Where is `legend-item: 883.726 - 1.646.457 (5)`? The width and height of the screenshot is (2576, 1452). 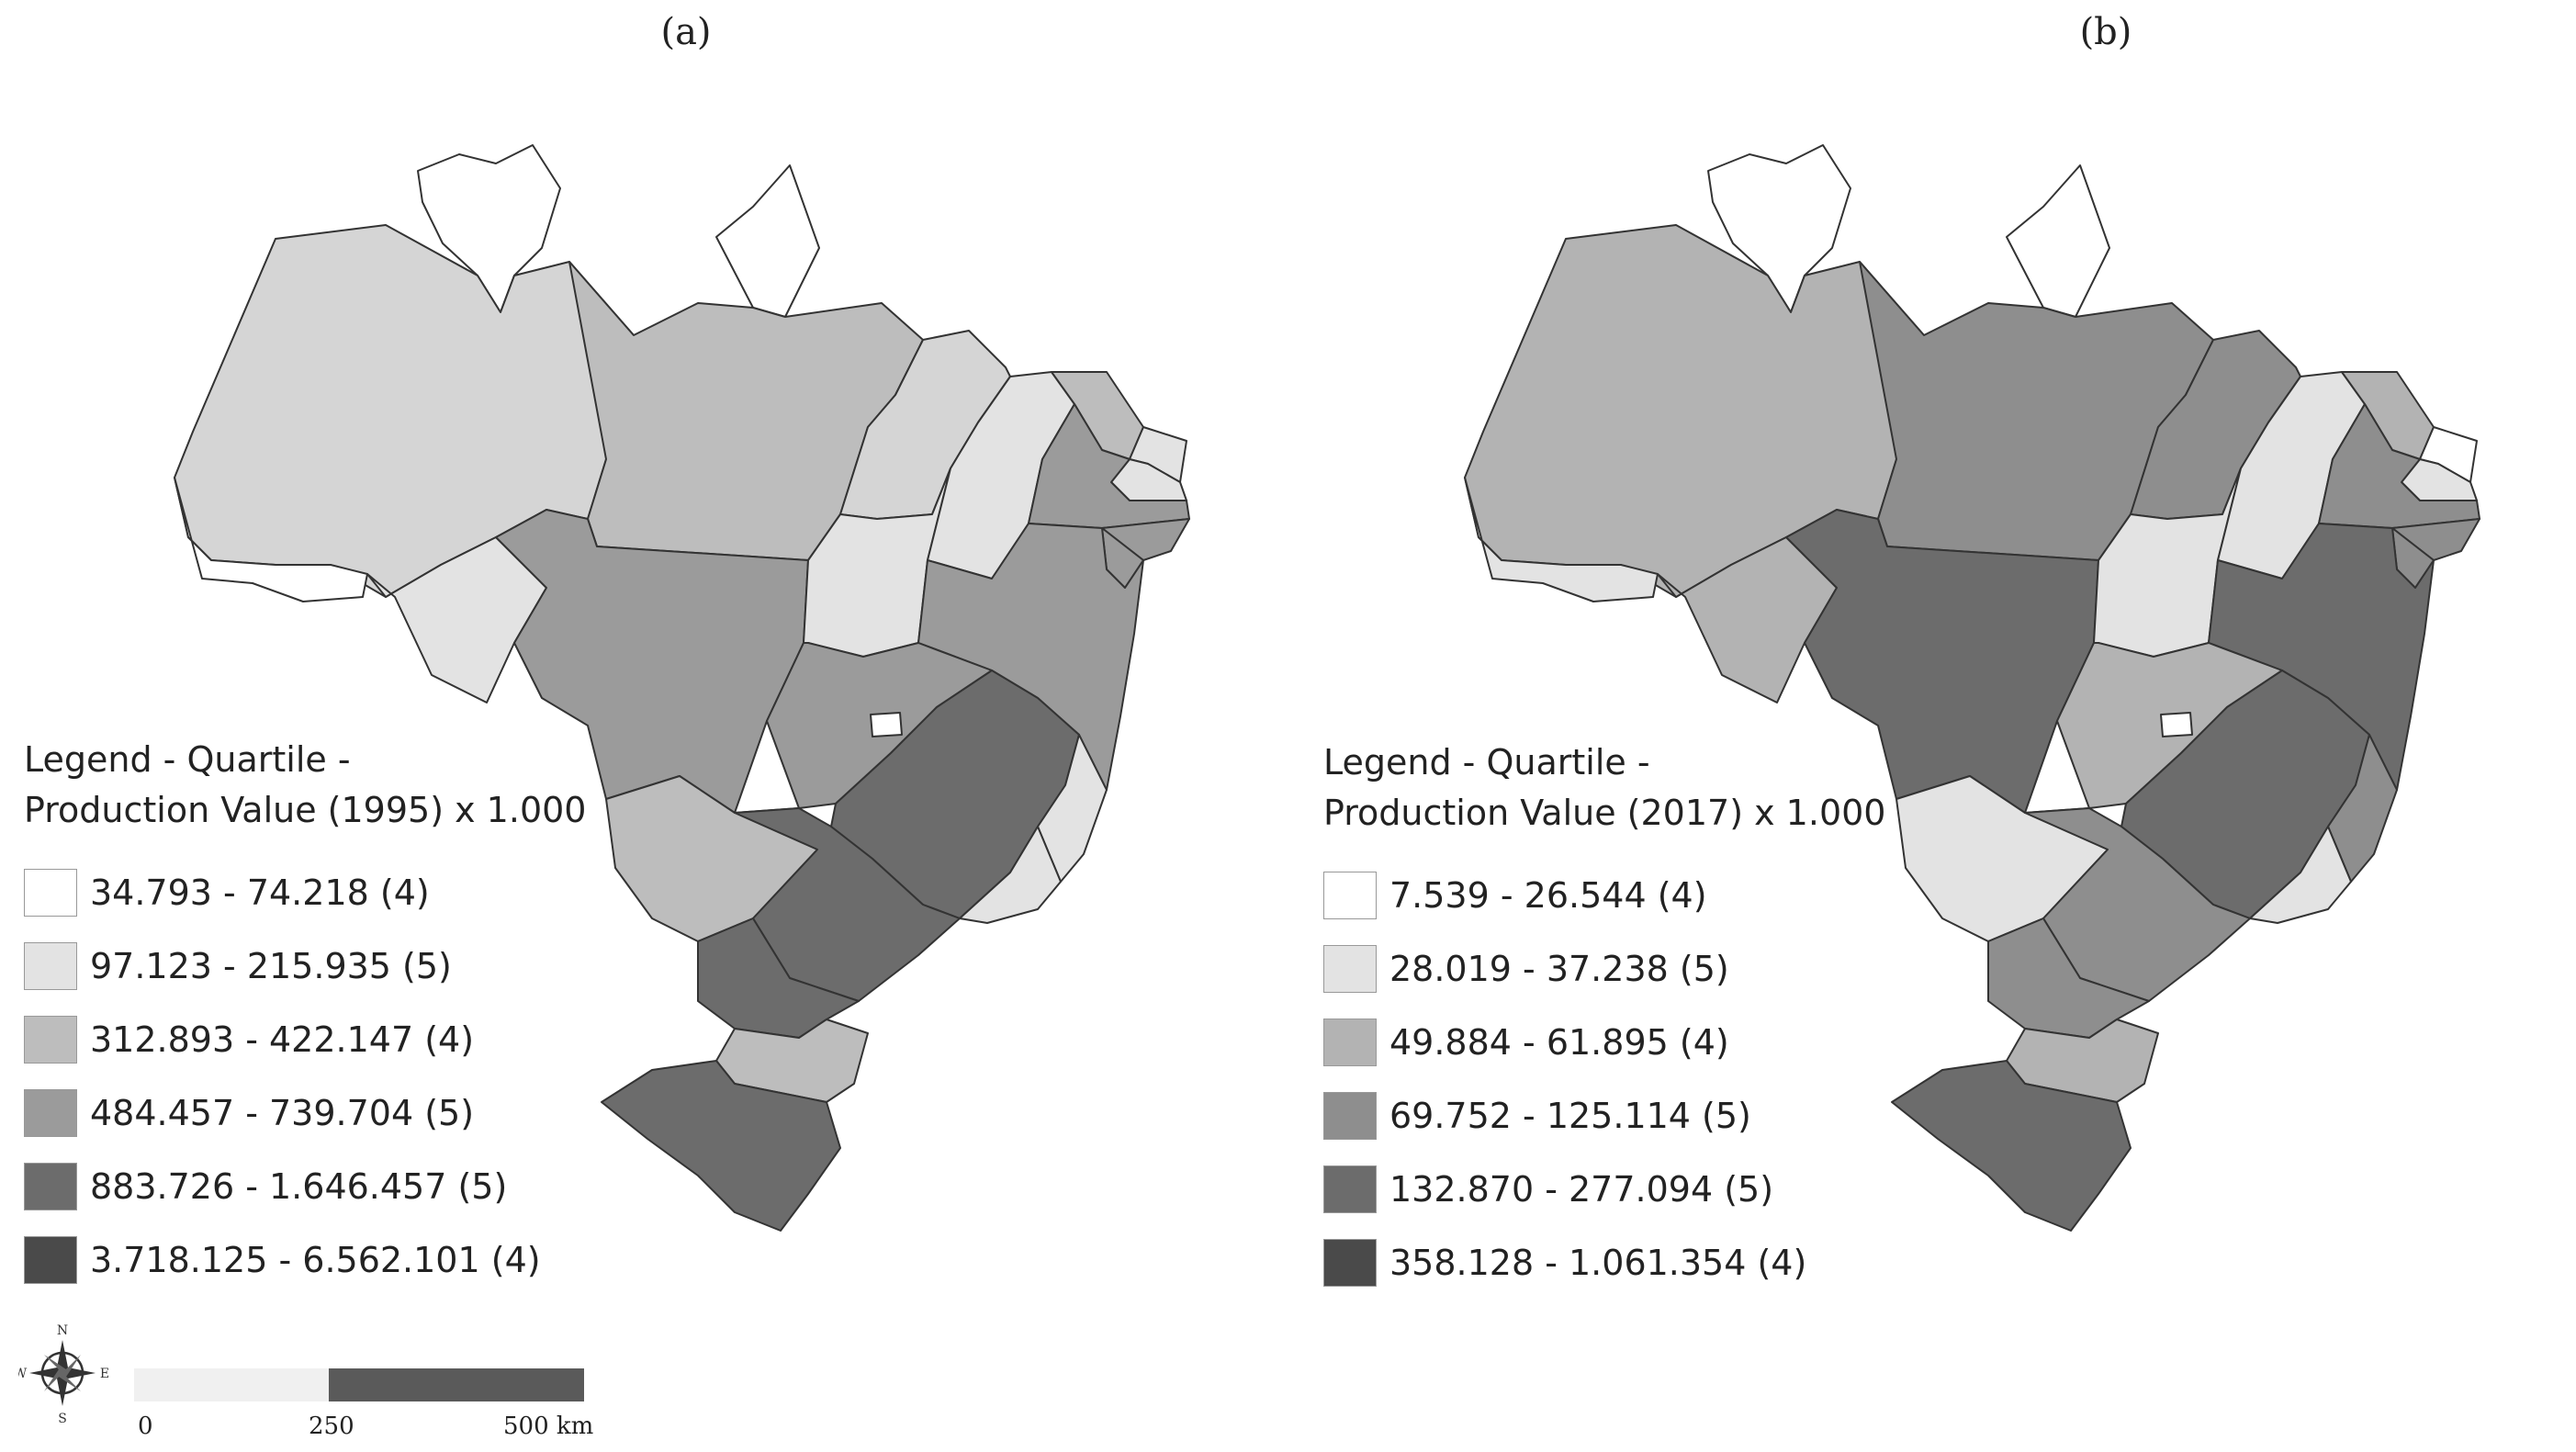
legend-item: 883.726 - 1.646.457 (5) is located at coordinates (305, 1186).